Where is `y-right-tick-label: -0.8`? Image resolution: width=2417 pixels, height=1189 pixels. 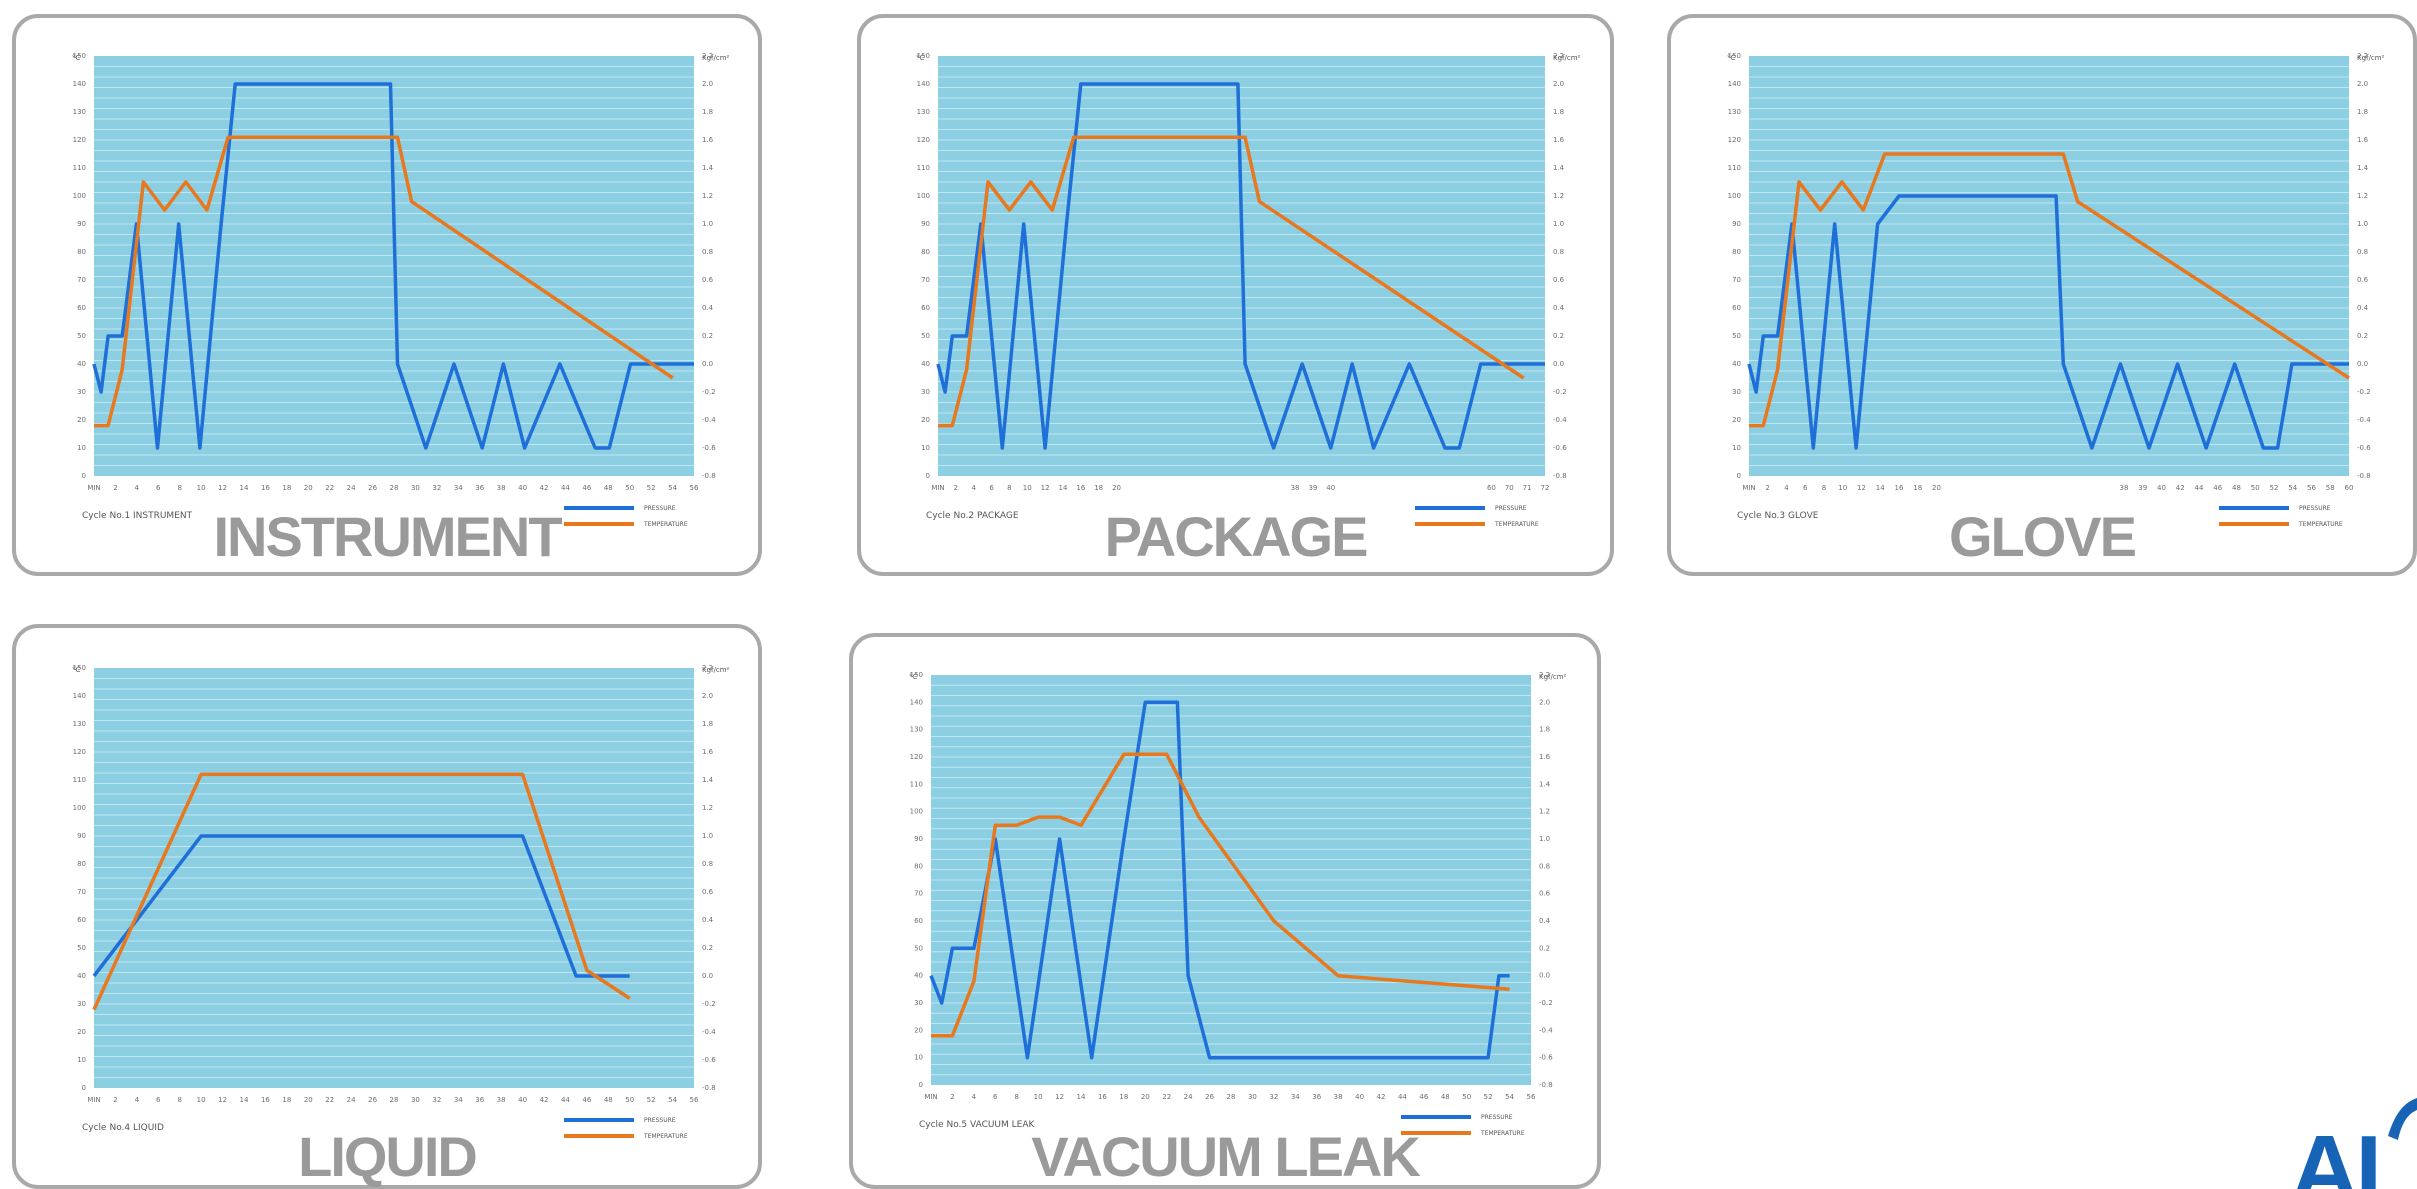
y-right-tick-label: -0.8 is located at coordinates (1560, 476).